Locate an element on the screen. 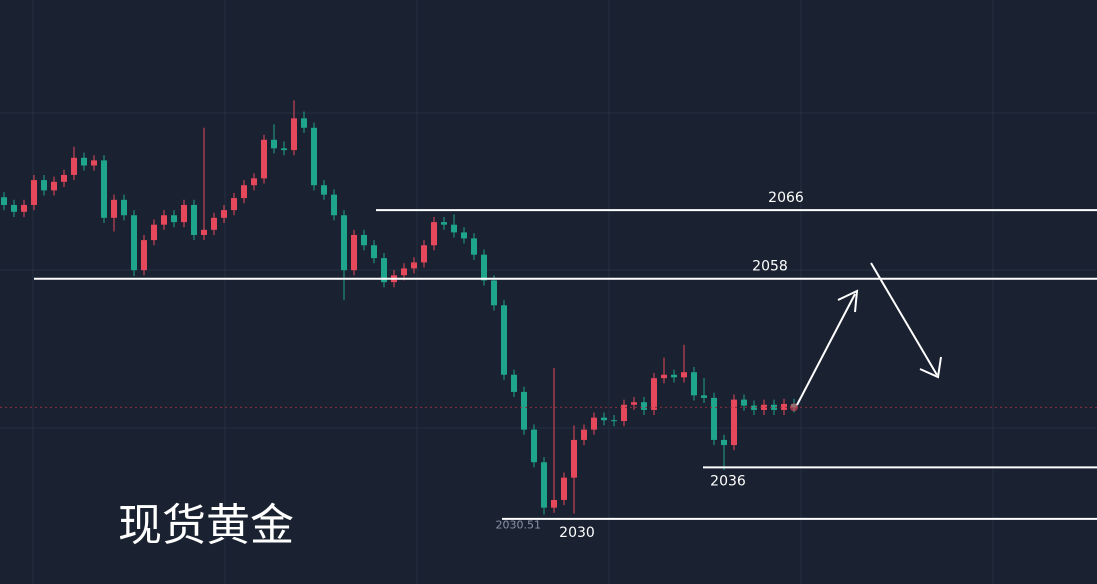  level-label: 2030 is located at coordinates (577, 533).